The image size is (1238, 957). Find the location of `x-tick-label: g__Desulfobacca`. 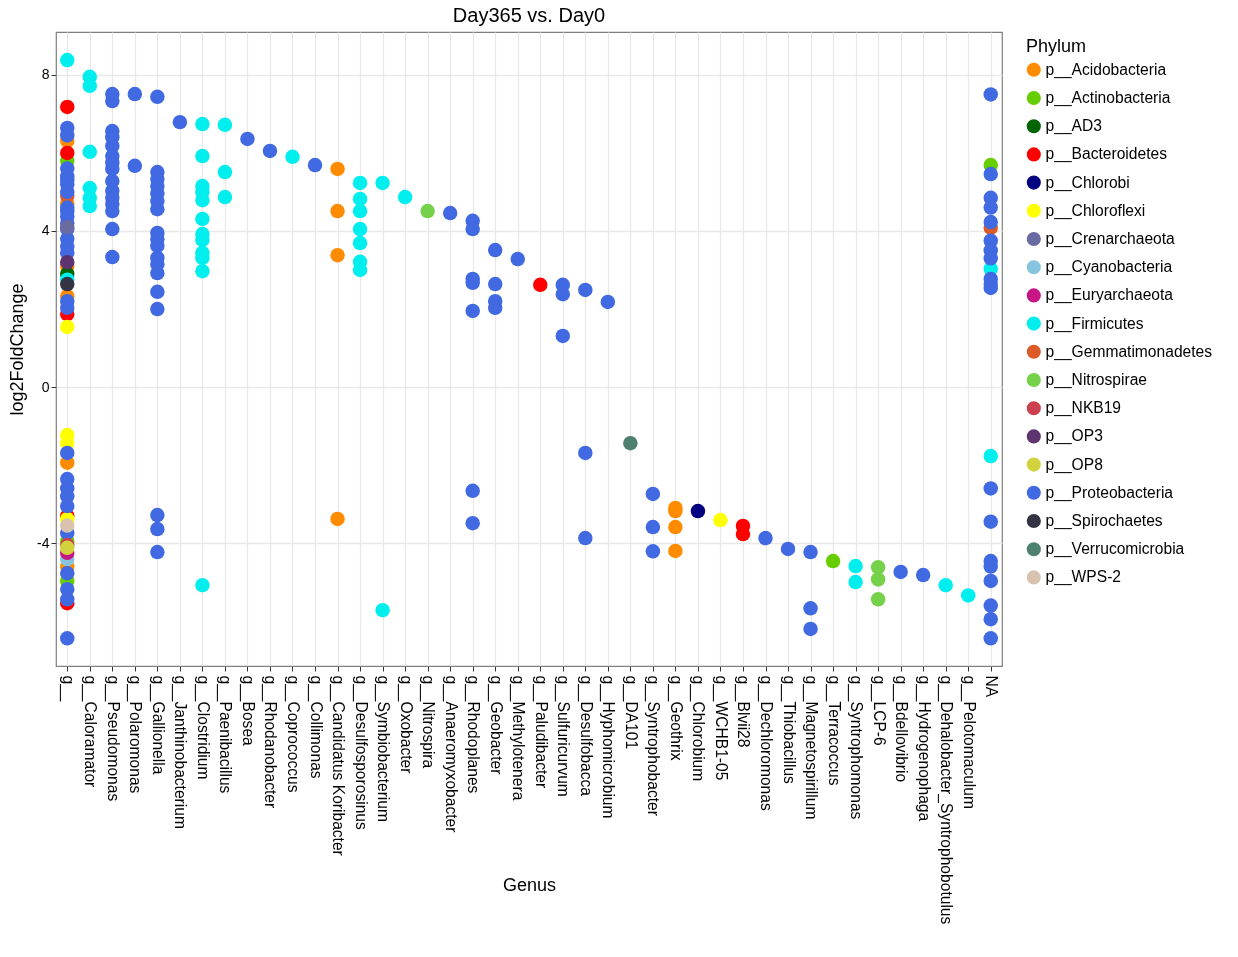

x-tick-label: g__Desulfobacca is located at coordinates (585, 736).